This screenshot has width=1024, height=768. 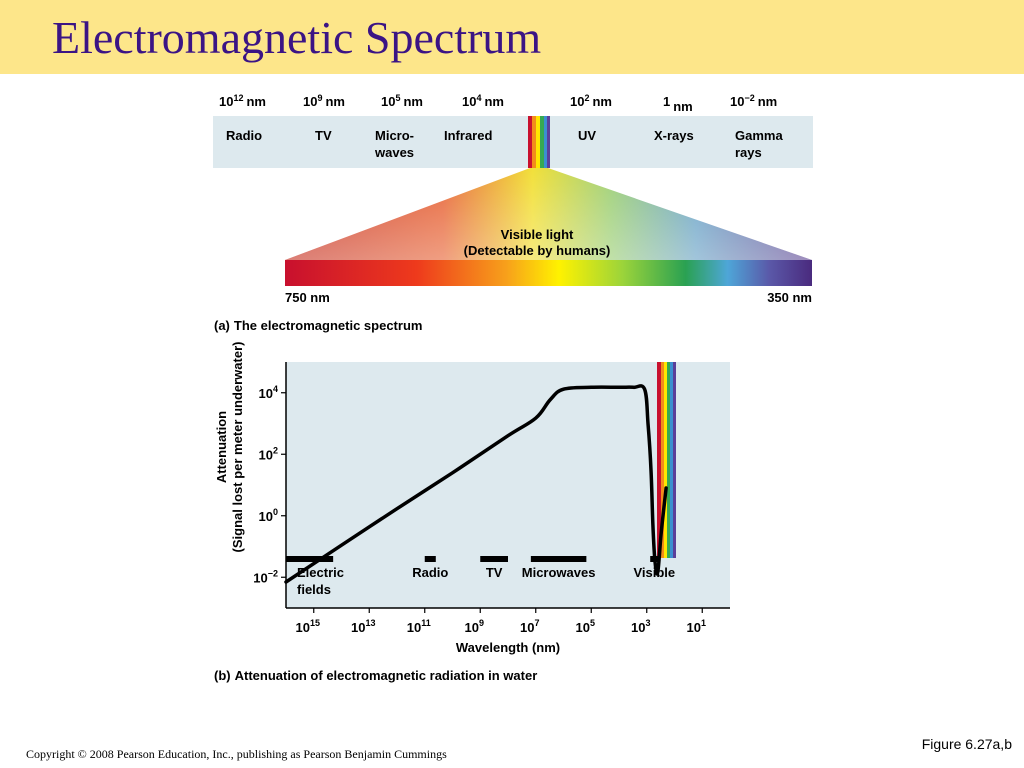 What do you see at coordinates (324, 101) in the screenshot?
I see `wavelength-label: 109 nm` at bounding box center [324, 101].